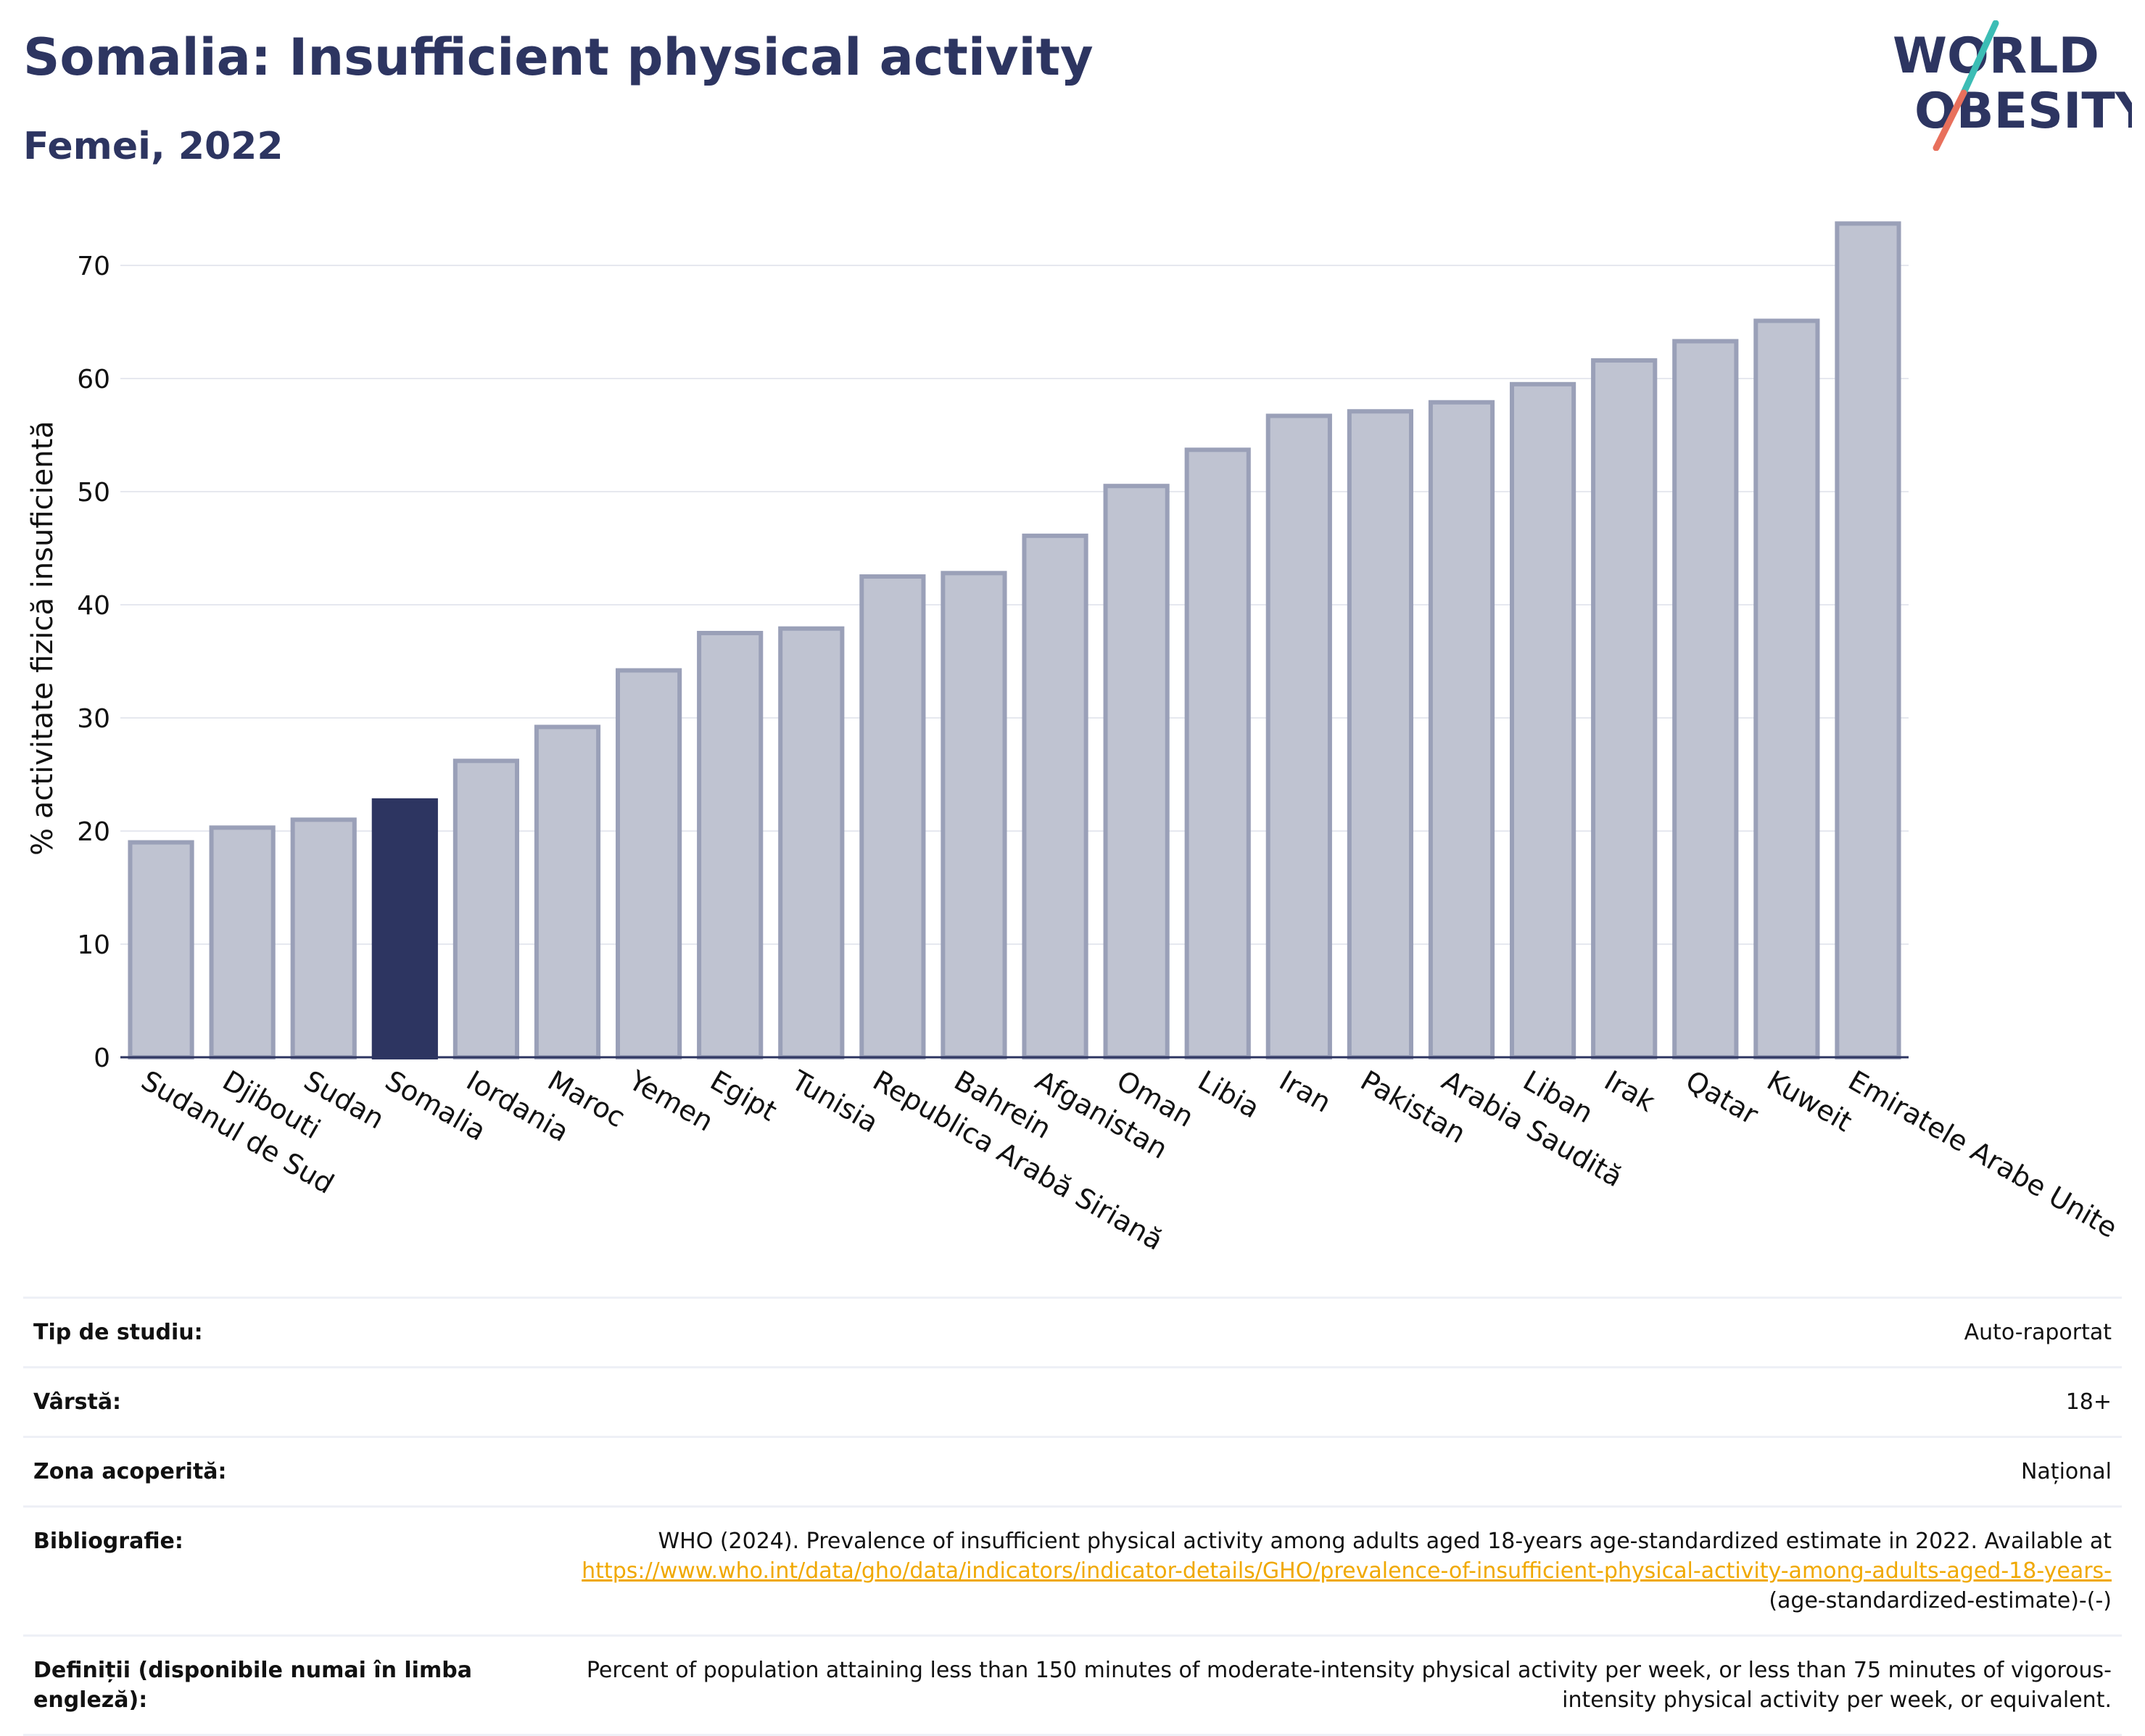 The image size is (2145, 1736). I want to click on logo-word-1: WORLD, so click(1996, 56).